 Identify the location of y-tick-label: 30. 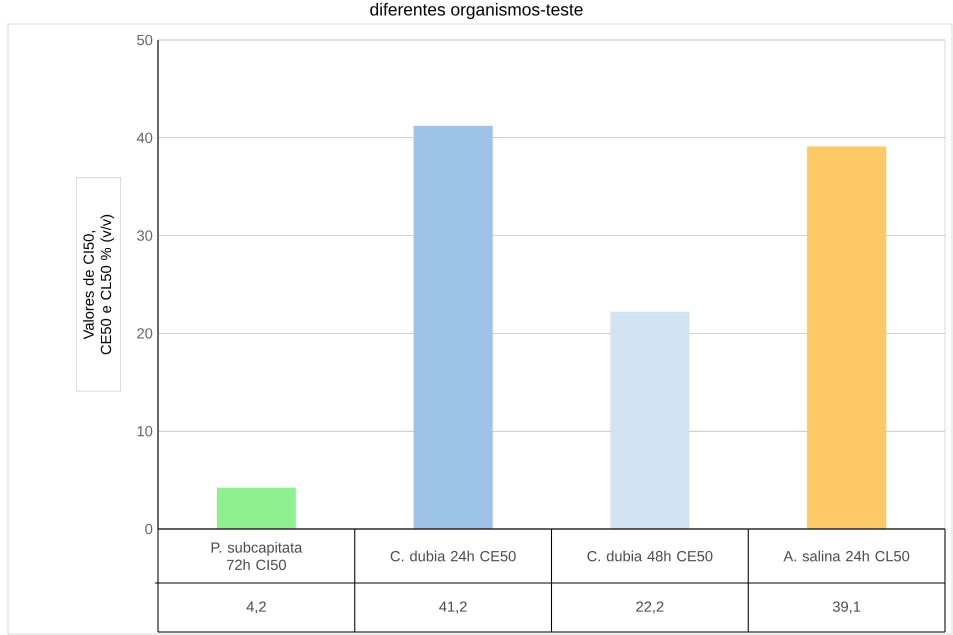
(144, 235).